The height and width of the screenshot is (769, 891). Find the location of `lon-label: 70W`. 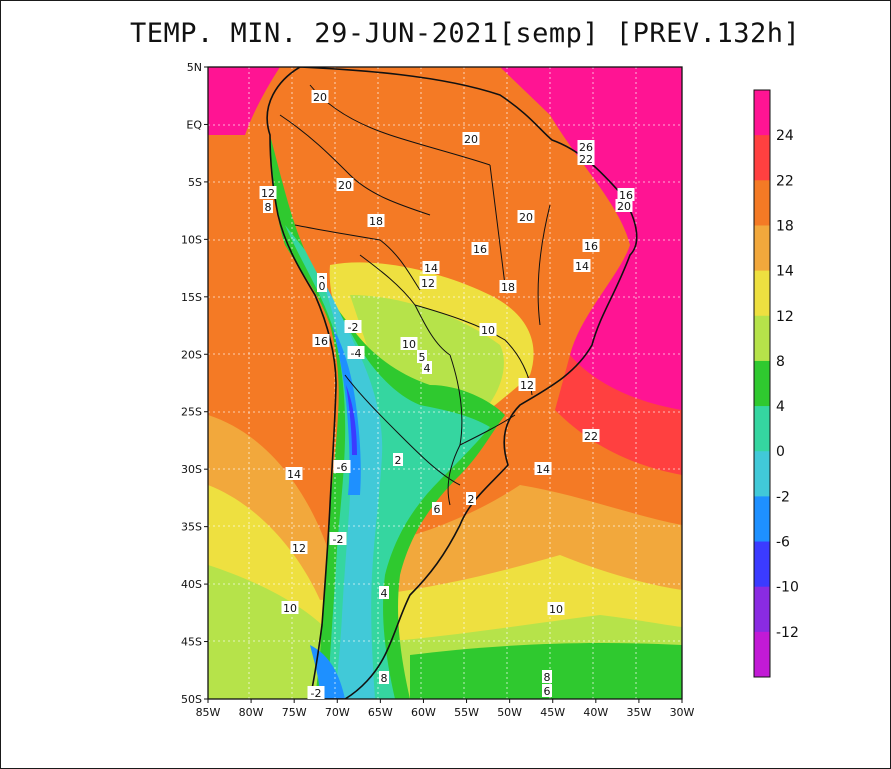

lon-label: 70W is located at coordinates (337, 712).